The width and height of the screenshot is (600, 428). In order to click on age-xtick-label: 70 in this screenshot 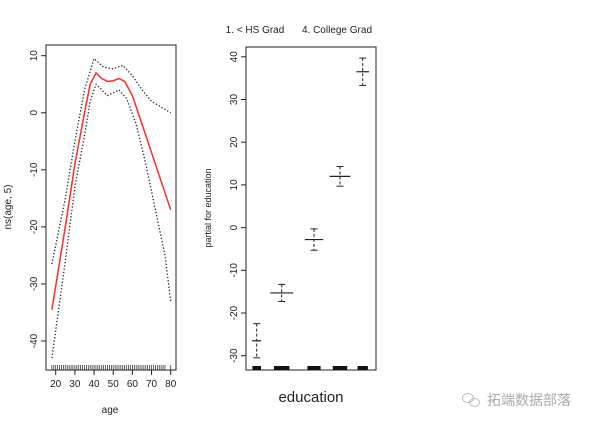, I will do `click(152, 384)`.